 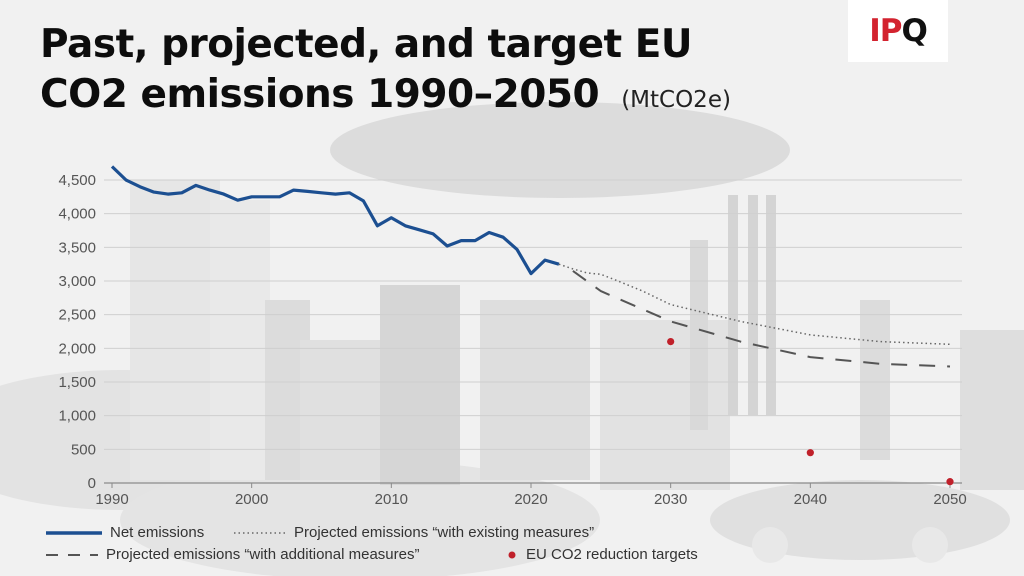 I want to click on x-tick-label: 2050, so click(x=949, y=499).